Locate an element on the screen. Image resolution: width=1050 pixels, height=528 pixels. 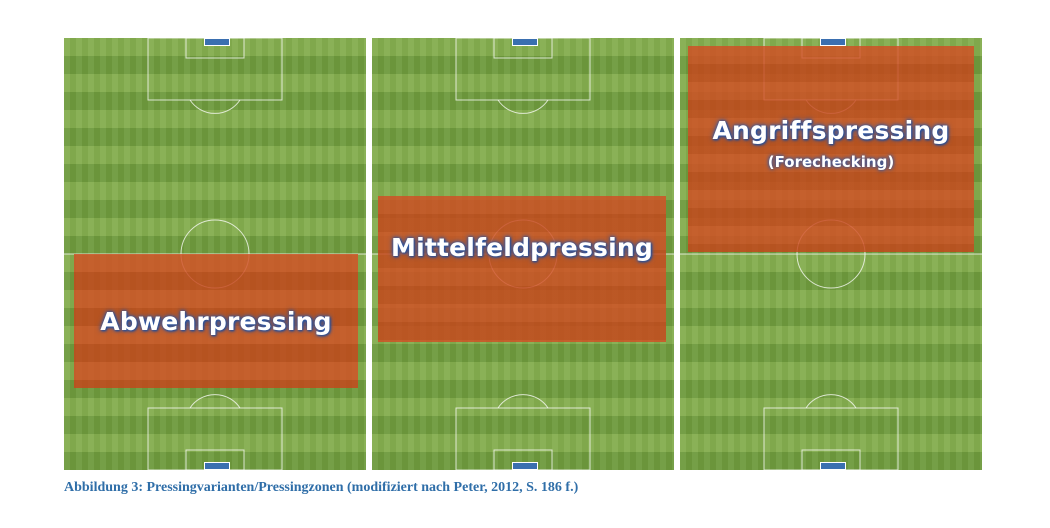
zone-label: Mittelfeldpressing is located at coordinates (522, 247).